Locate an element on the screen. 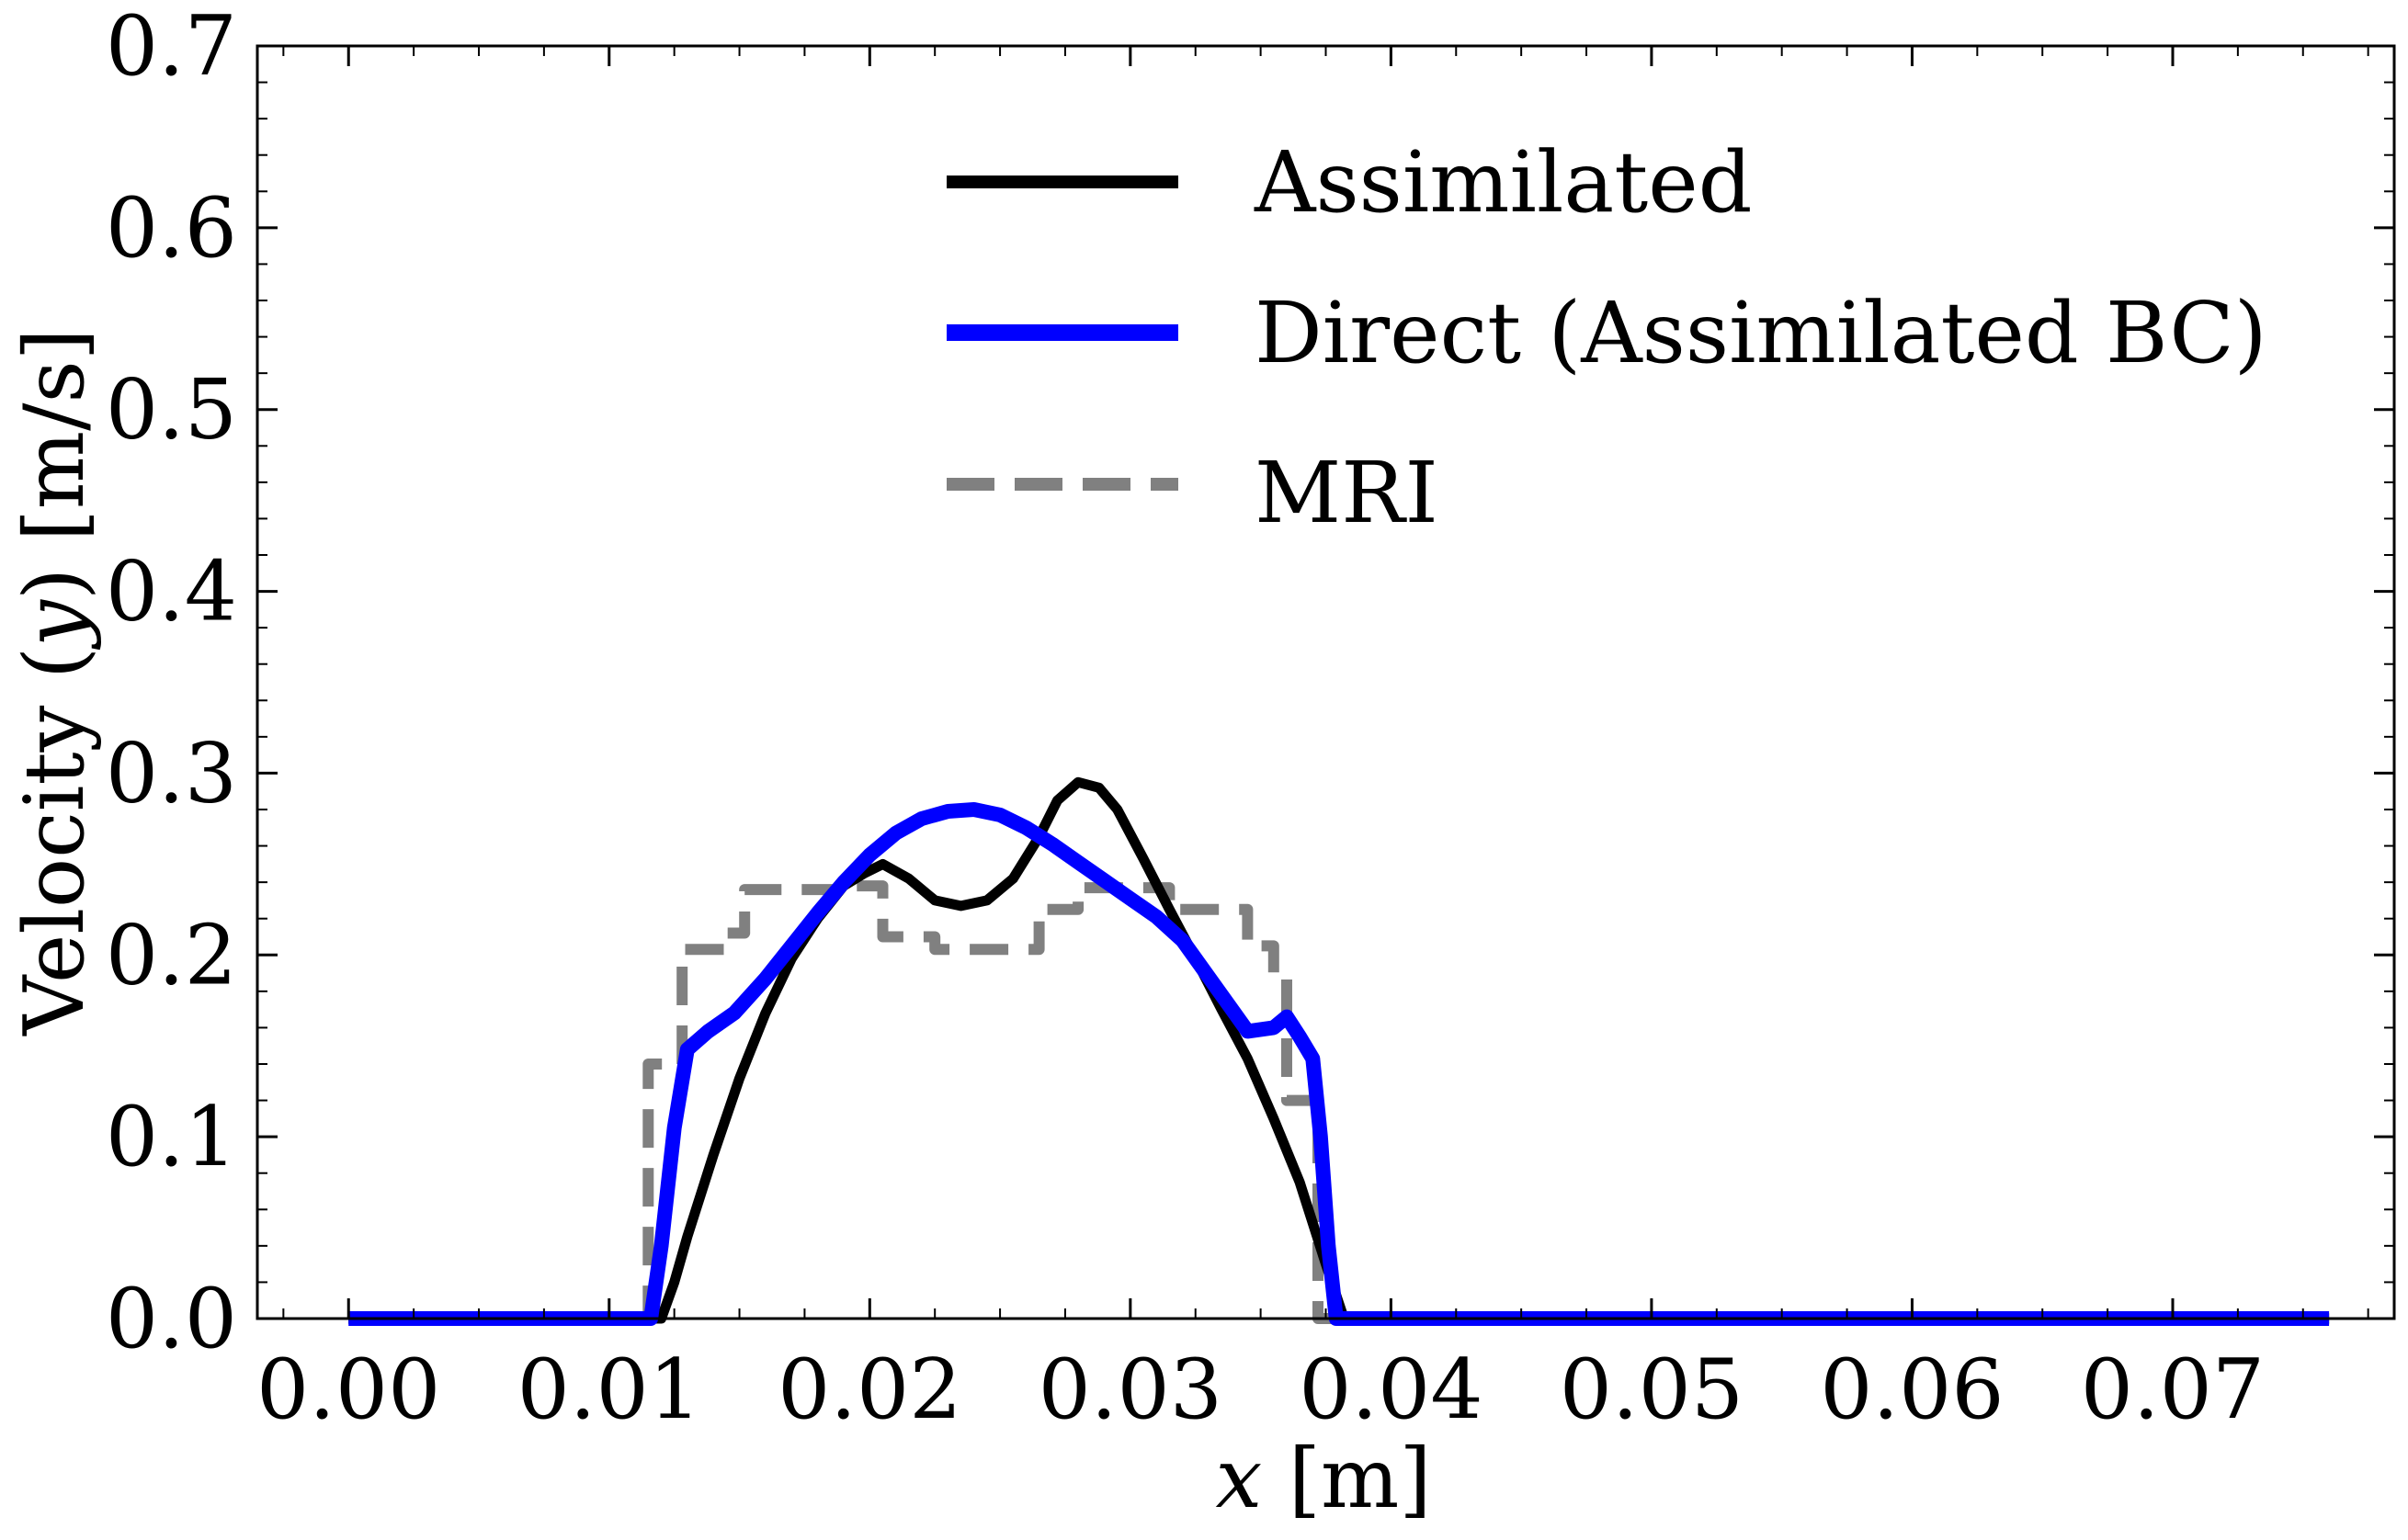 The height and width of the screenshot is (1540, 2408). x-tick-label: 0.02 is located at coordinates (869, 1390).